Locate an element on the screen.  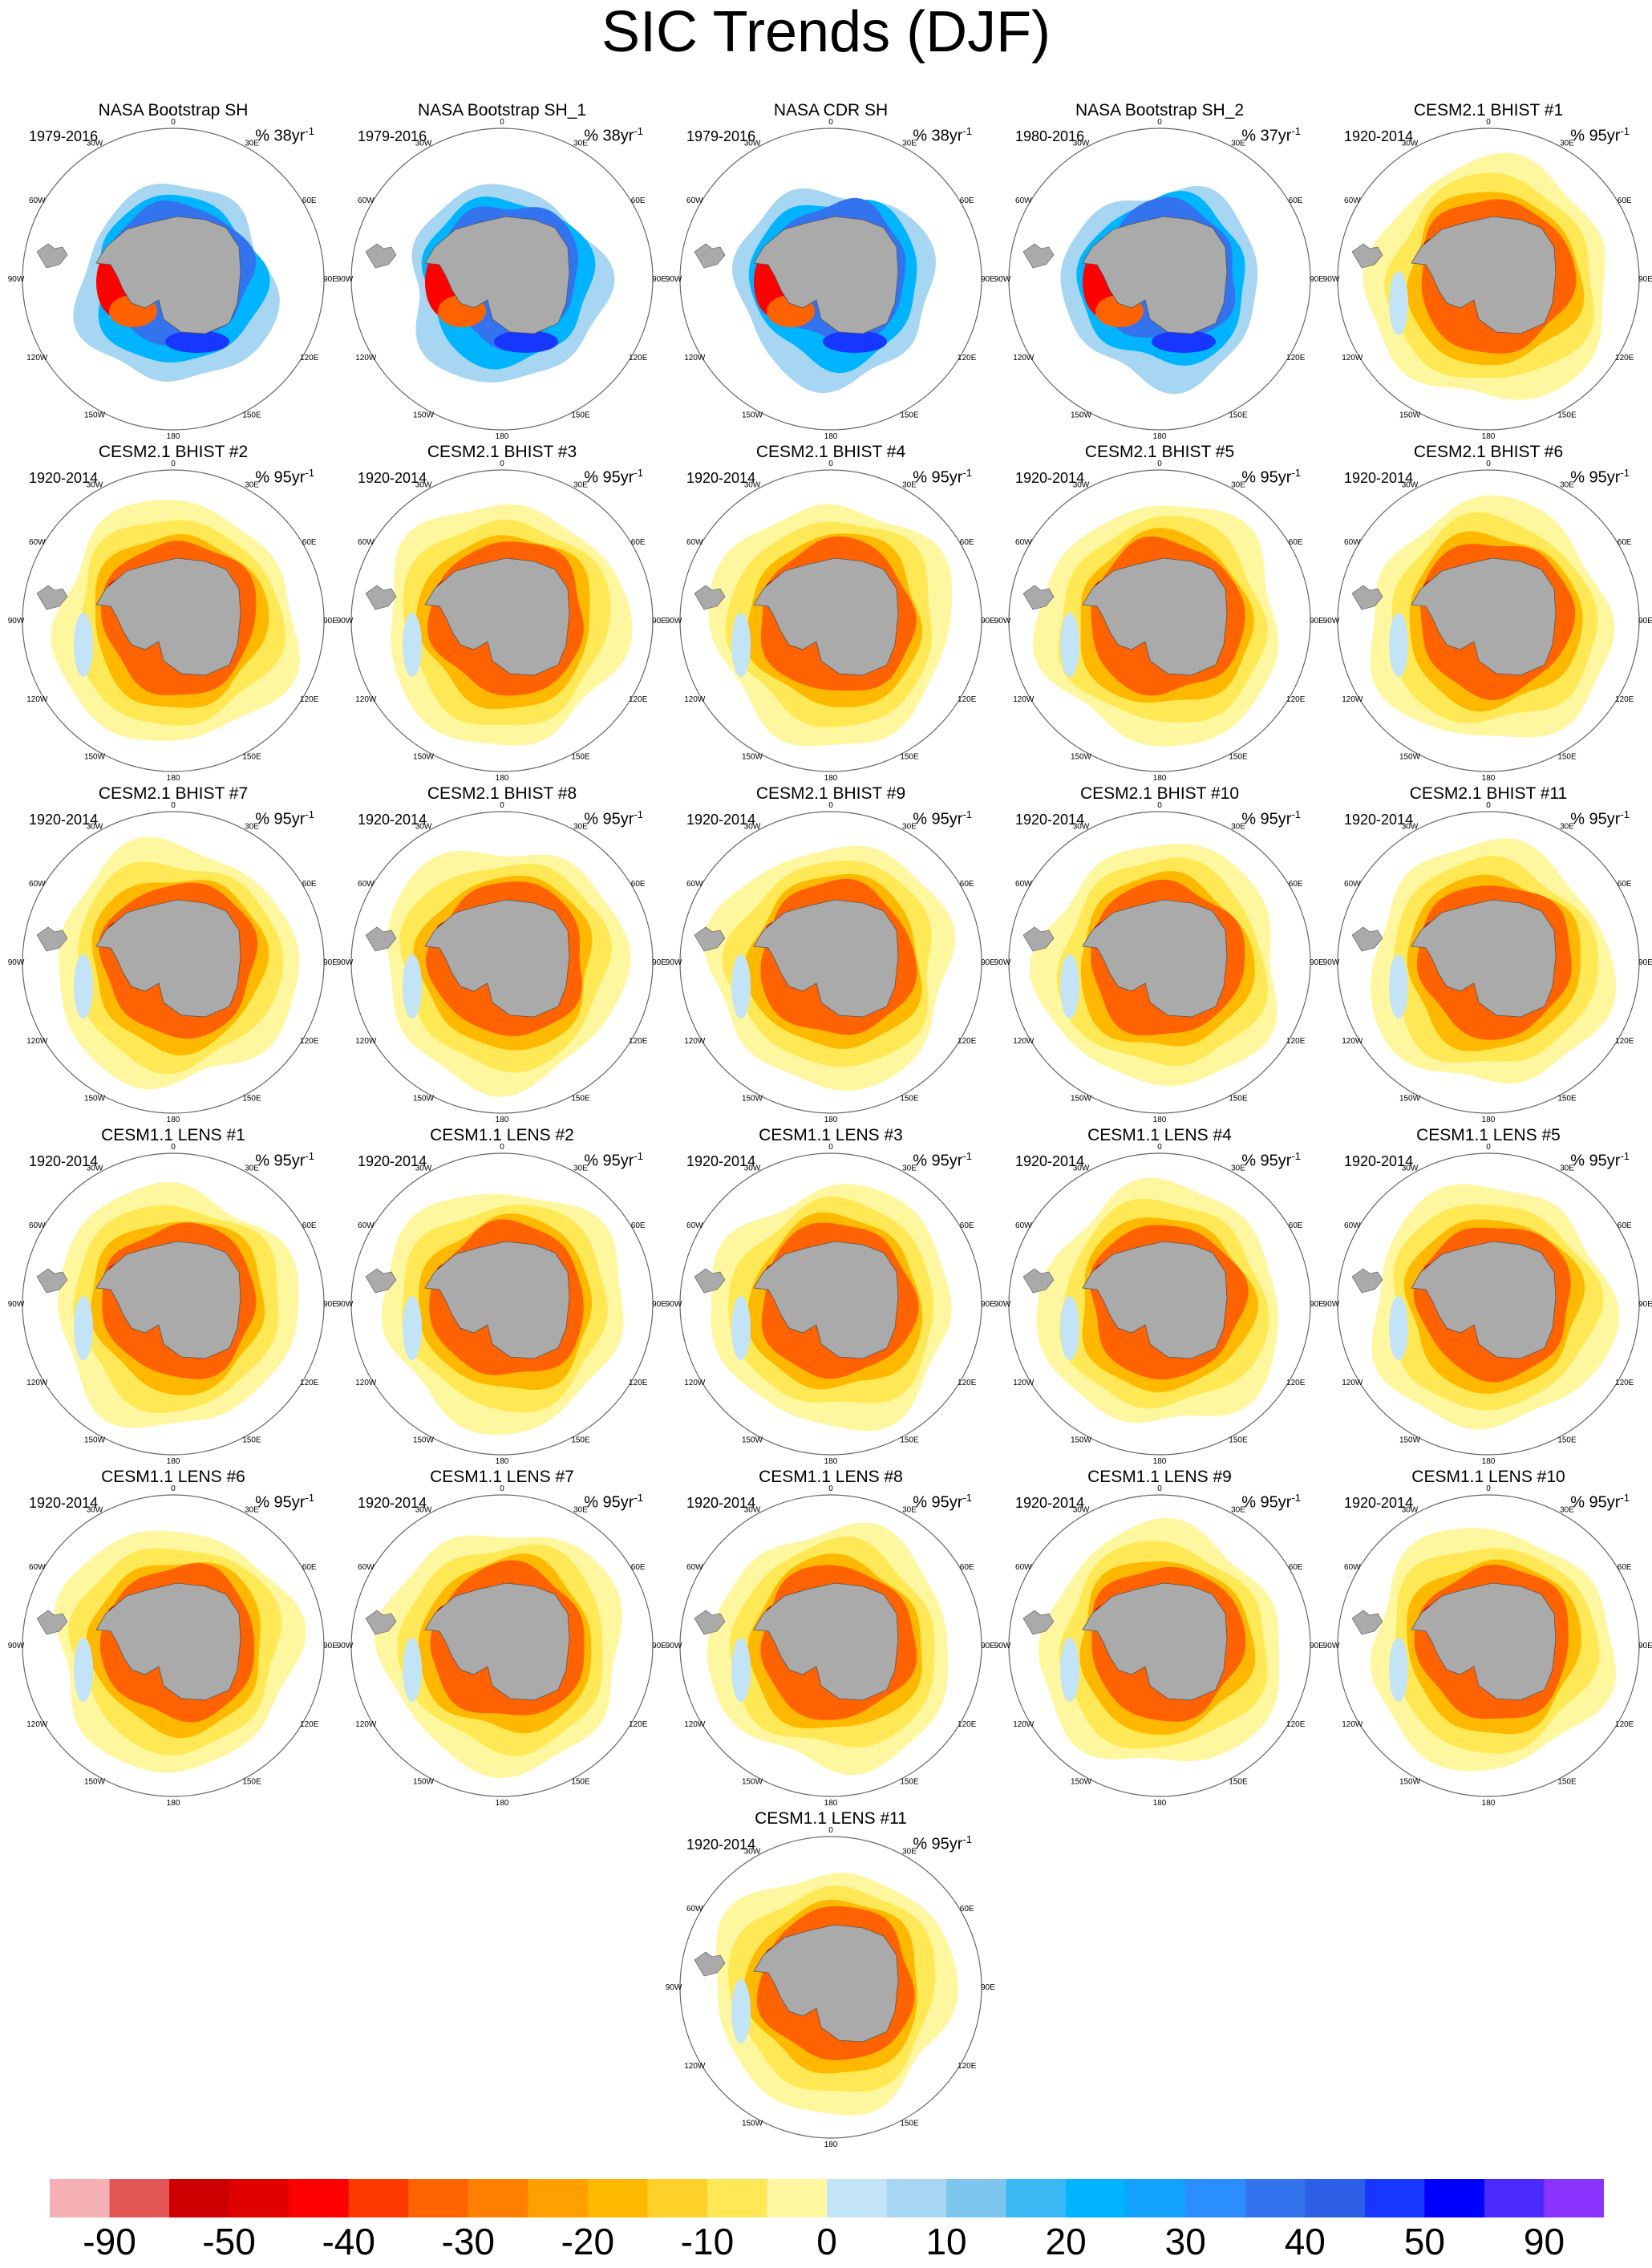
colorbar-tick-label: 50 is located at coordinates (1424, 2241).